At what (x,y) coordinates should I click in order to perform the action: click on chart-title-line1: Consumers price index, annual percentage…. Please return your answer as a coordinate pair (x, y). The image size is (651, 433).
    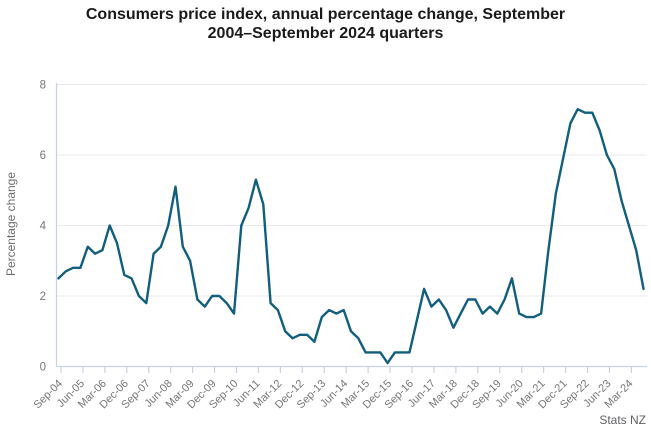
    Looking at the image, I should click on (325, 14).